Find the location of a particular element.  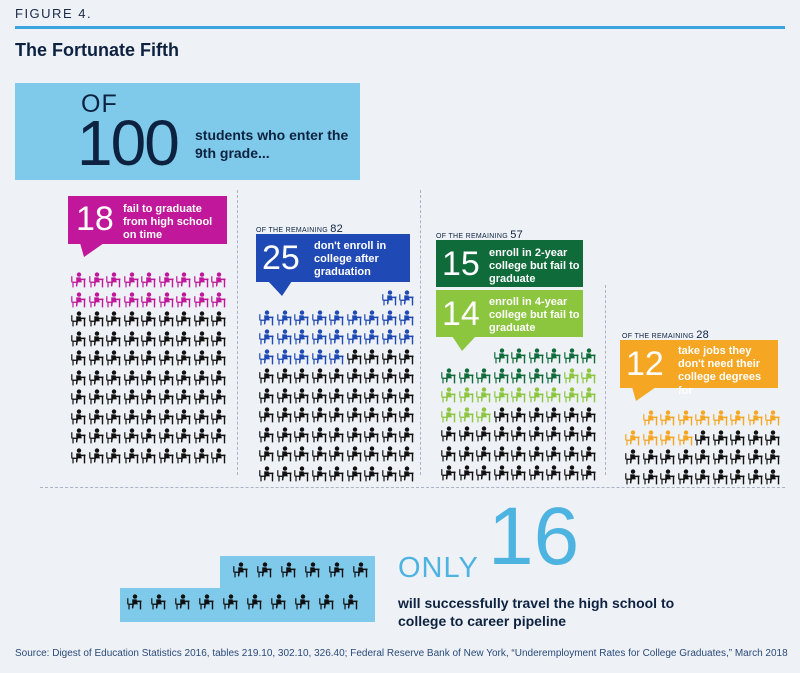

callout-number: 15 is located at coordinates (461, 264).